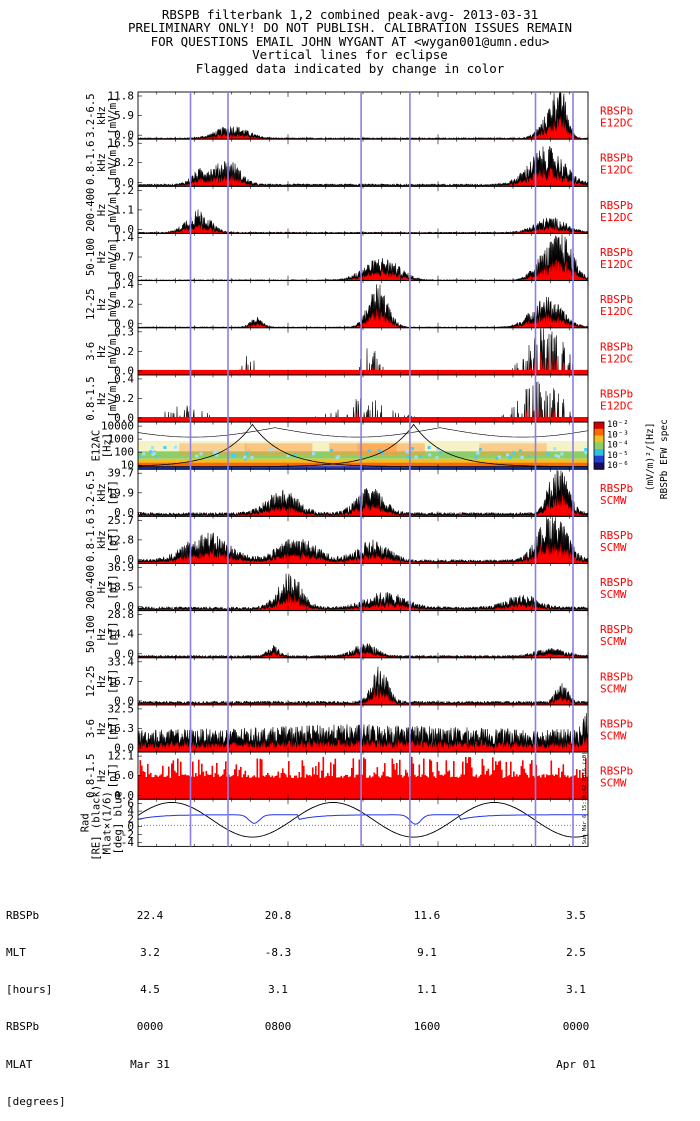  Describe the element at coordinates (350, 55) in the screenshot. I see `eclipse-note: Vertical lines for eclipse` at that location.